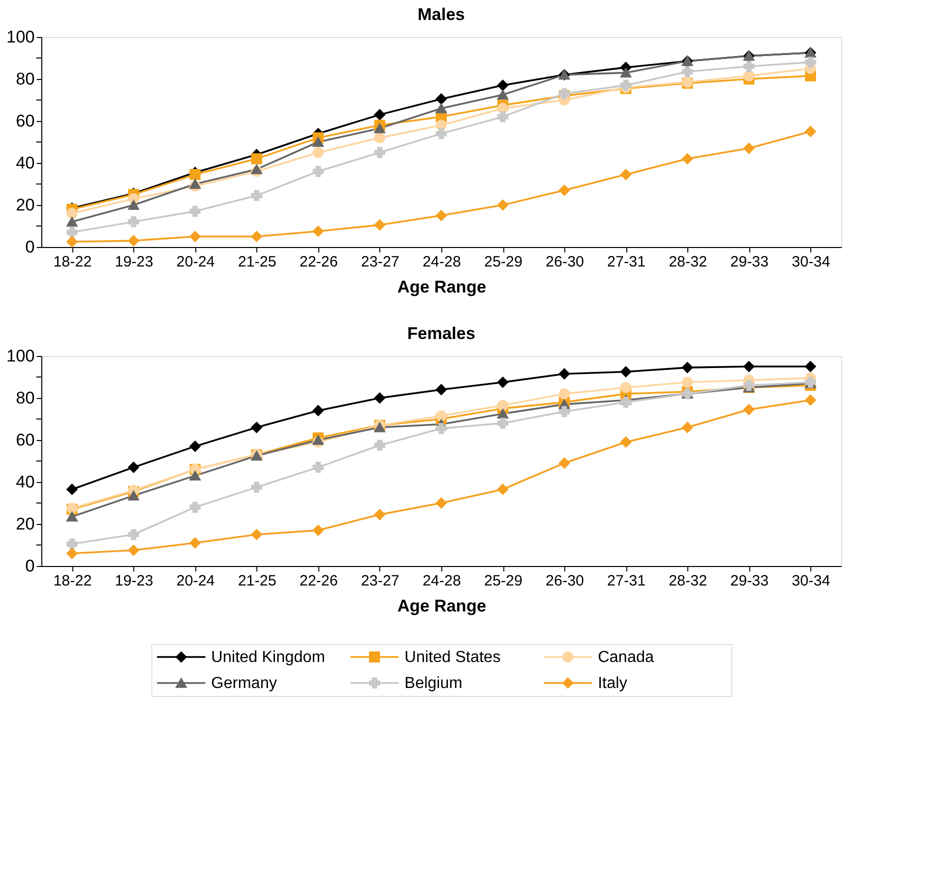 The height and width of the screenshot is (873, 930). I want to click on legend-label: United Kingdom, so click(268, 657).